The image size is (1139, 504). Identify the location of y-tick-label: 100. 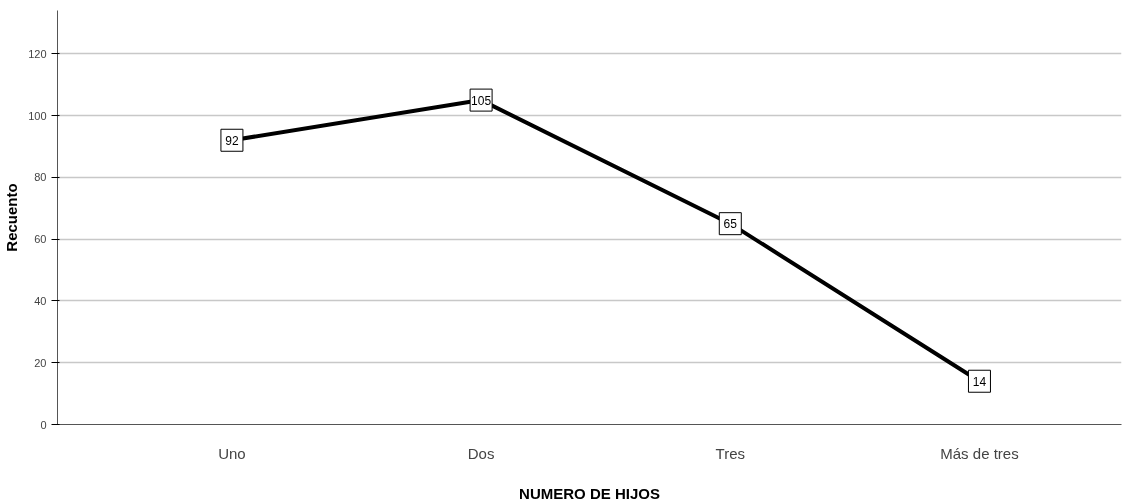
(37, 115).